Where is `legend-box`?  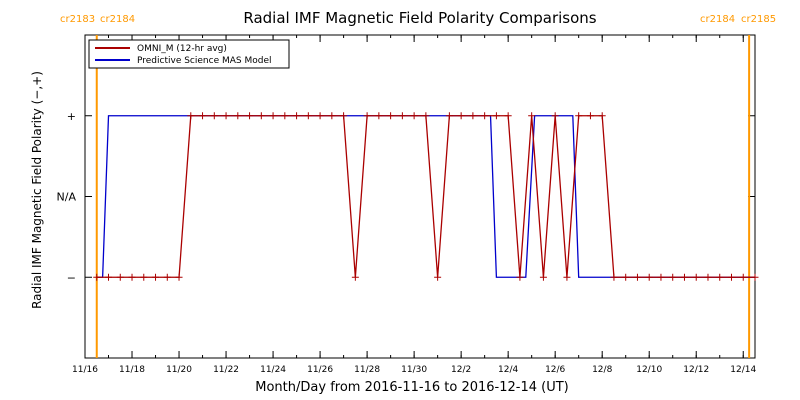 legend-box is located at coordinates (189, 54).